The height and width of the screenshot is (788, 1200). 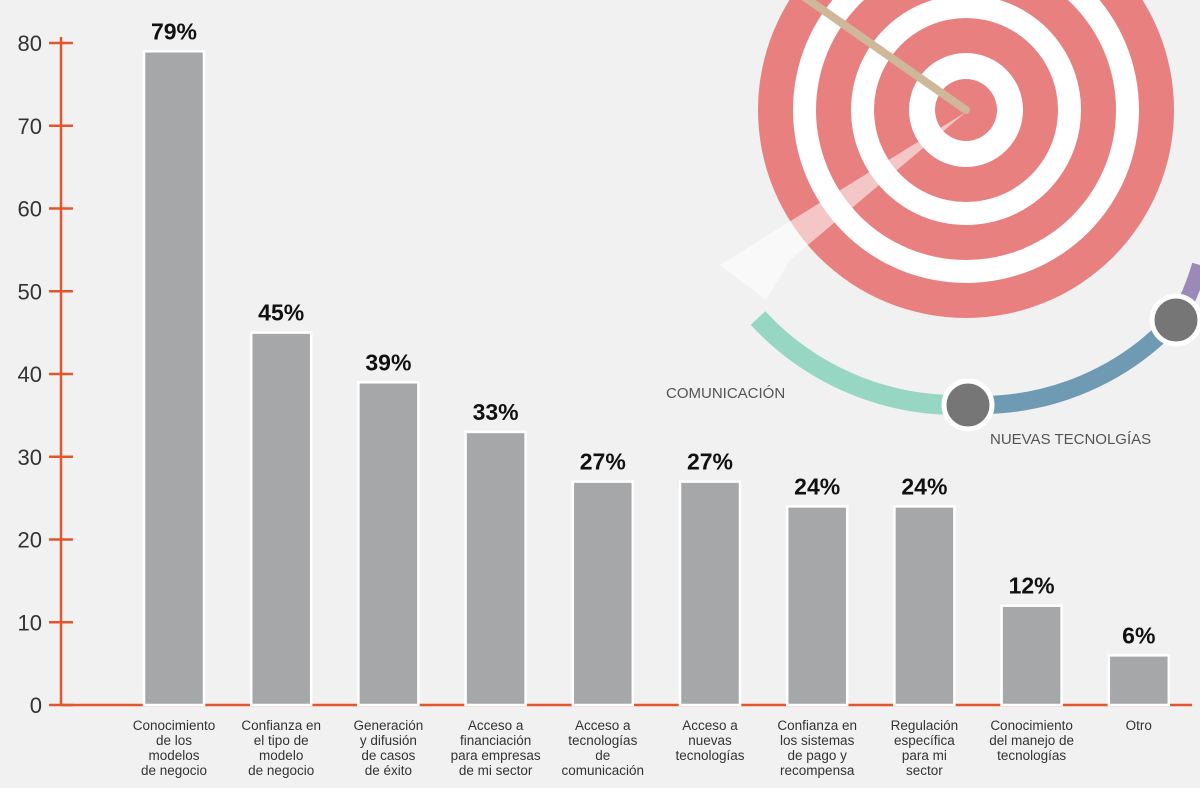 What do you see at coordinates (30, 540) in the screenshot?
I see `y-tick-label: 20` at bounding box center [30, 540].